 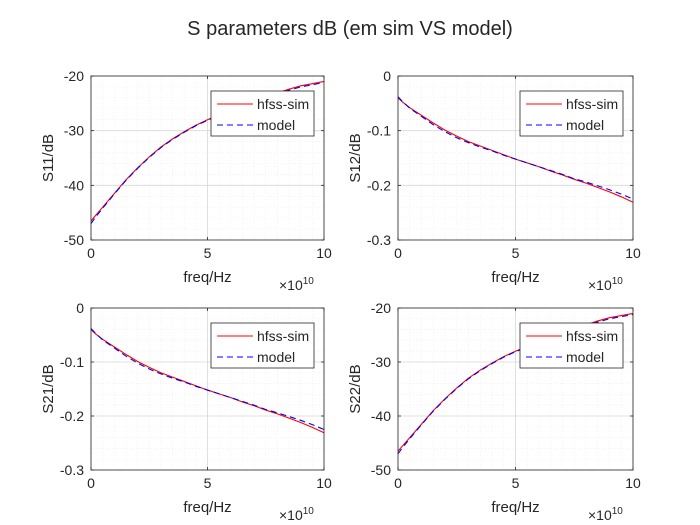 What do you see at coordinates (350, 29) in the screenshot?
I see `figure-title: S parameters dB (em sim VS model)` at bounding box center [350, 29].